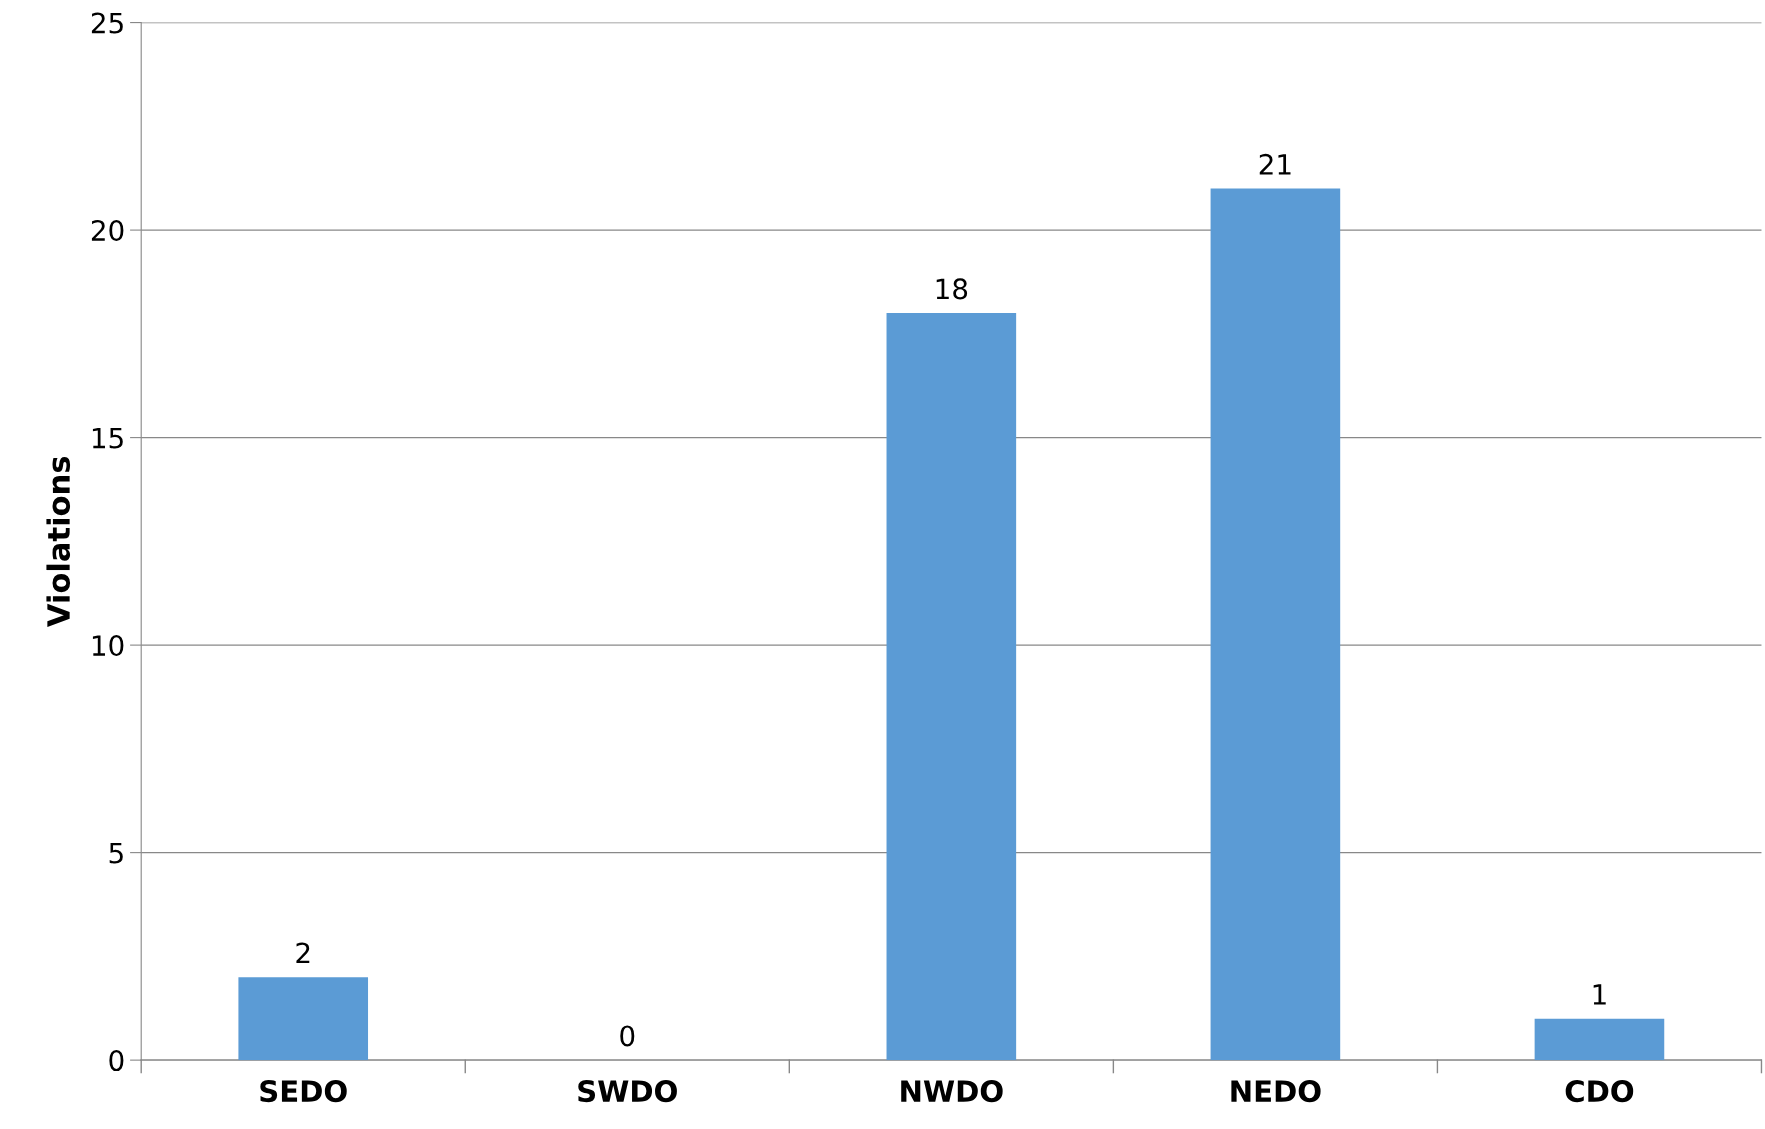 Image resolution: width=1765 pixels, height=1129 pixels. What do you see at coordinates (116, 853) in the screenshot?
I see `y-tick-label: 5` at bounding box center [116, 853].